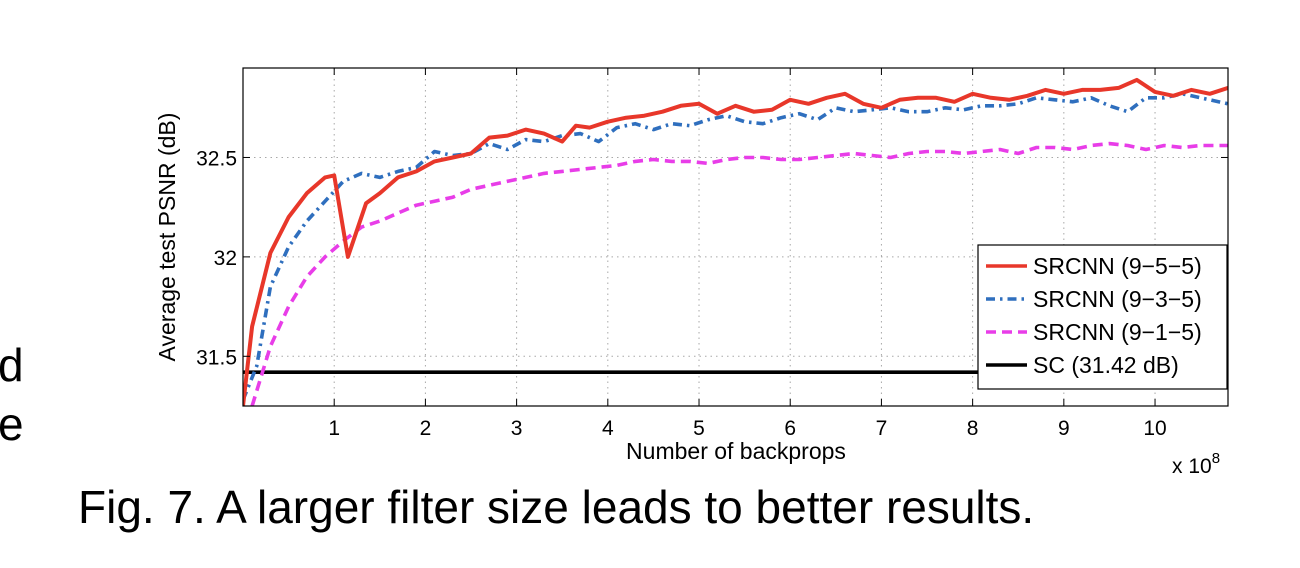  What do you see at coordinates (1117, 299) in the screenshot?
I see `legend-label-srcnn-9-3-5: SRCNN (9−3−5)` at bounding box center [1117, 299].